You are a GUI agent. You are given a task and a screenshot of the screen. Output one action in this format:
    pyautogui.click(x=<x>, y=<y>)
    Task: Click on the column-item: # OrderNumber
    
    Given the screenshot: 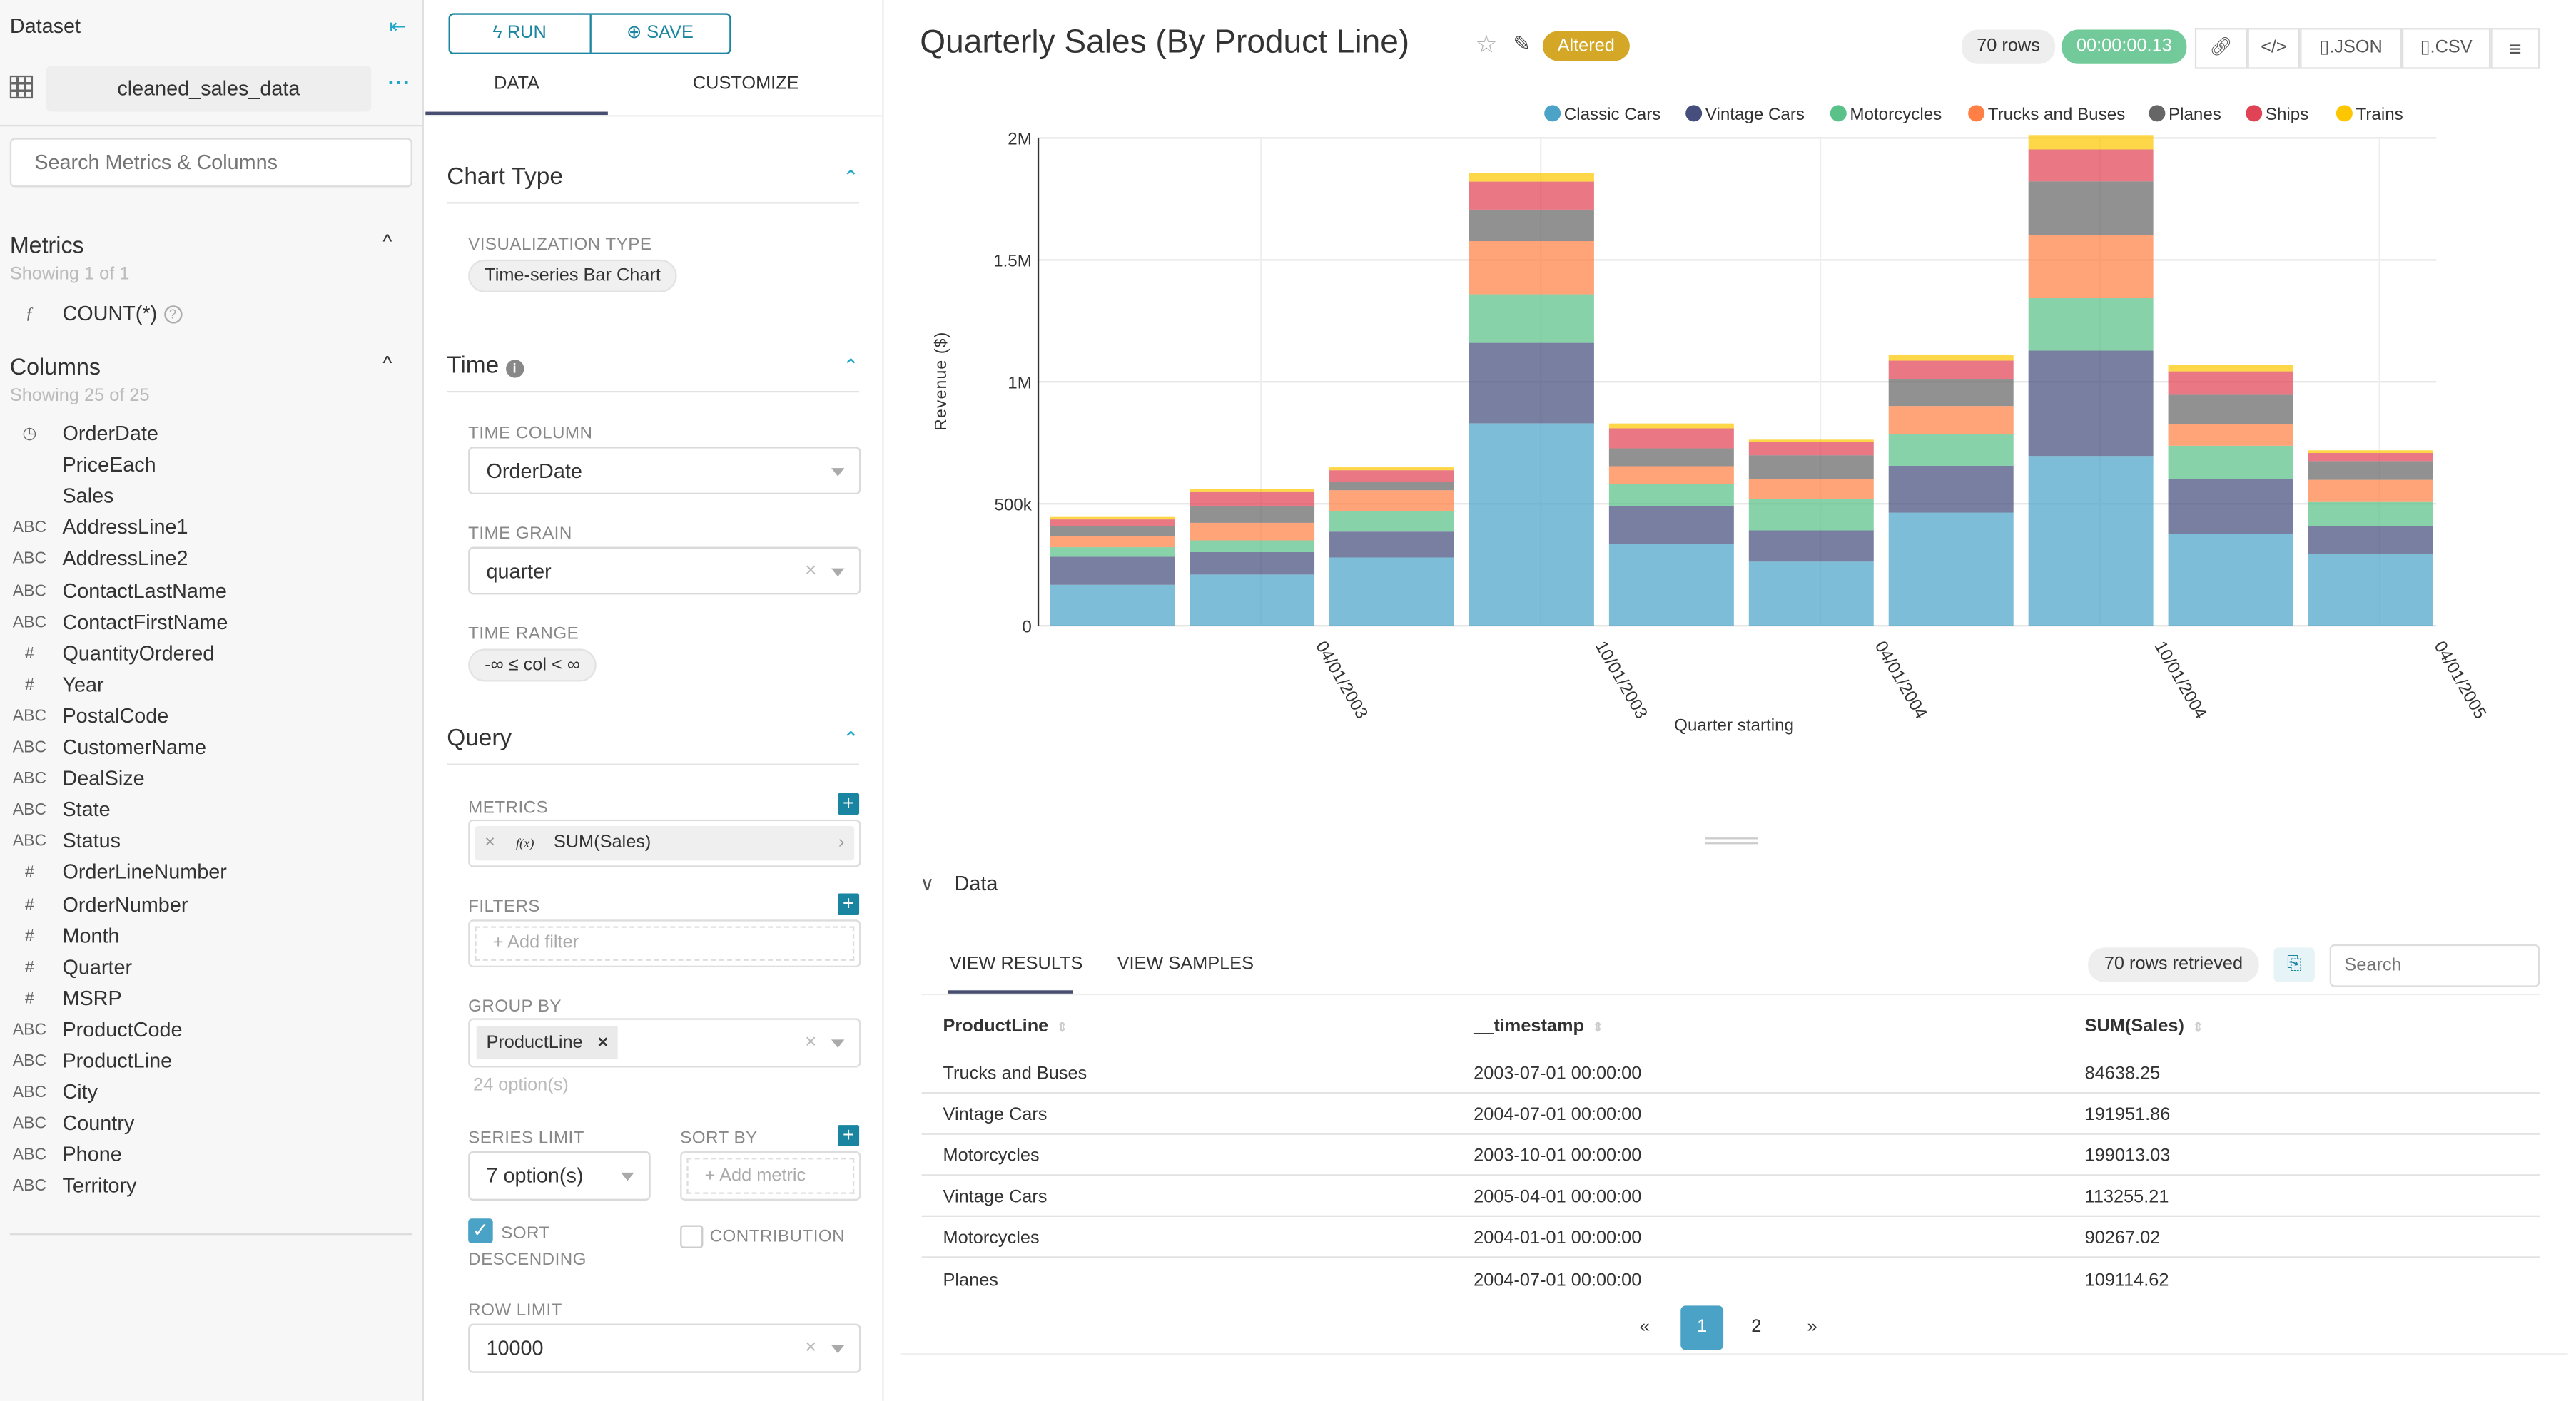 What is the action you would take?
    pyautogui.click(x=212, y=908)
    